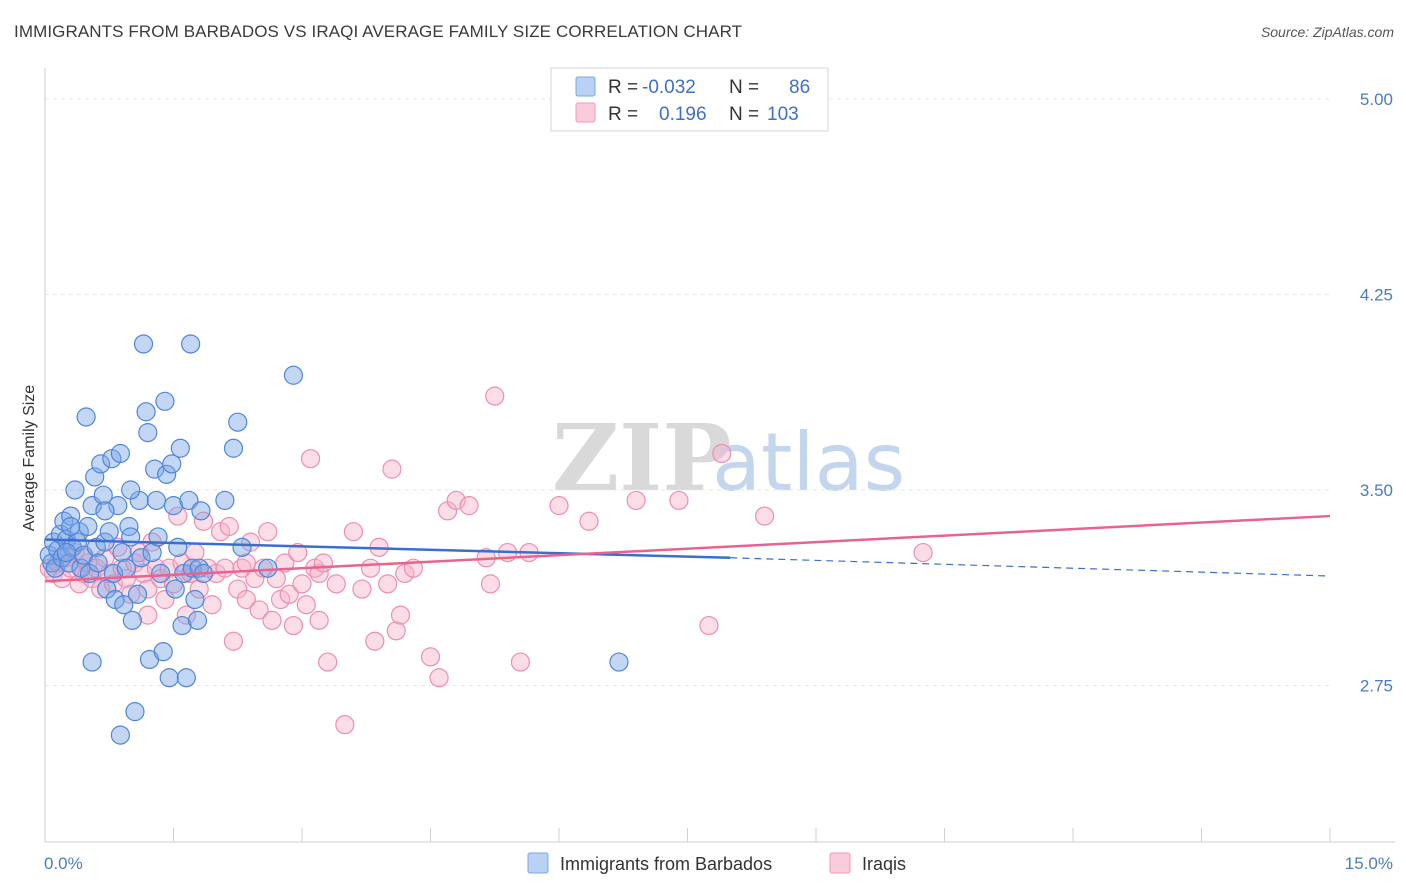 This screenshot has height=892, width=1406. What do you see at coordinates (585, 86) in the screenshot?
I see `legend-swatch-barbados` at bounding box center [585, 86].